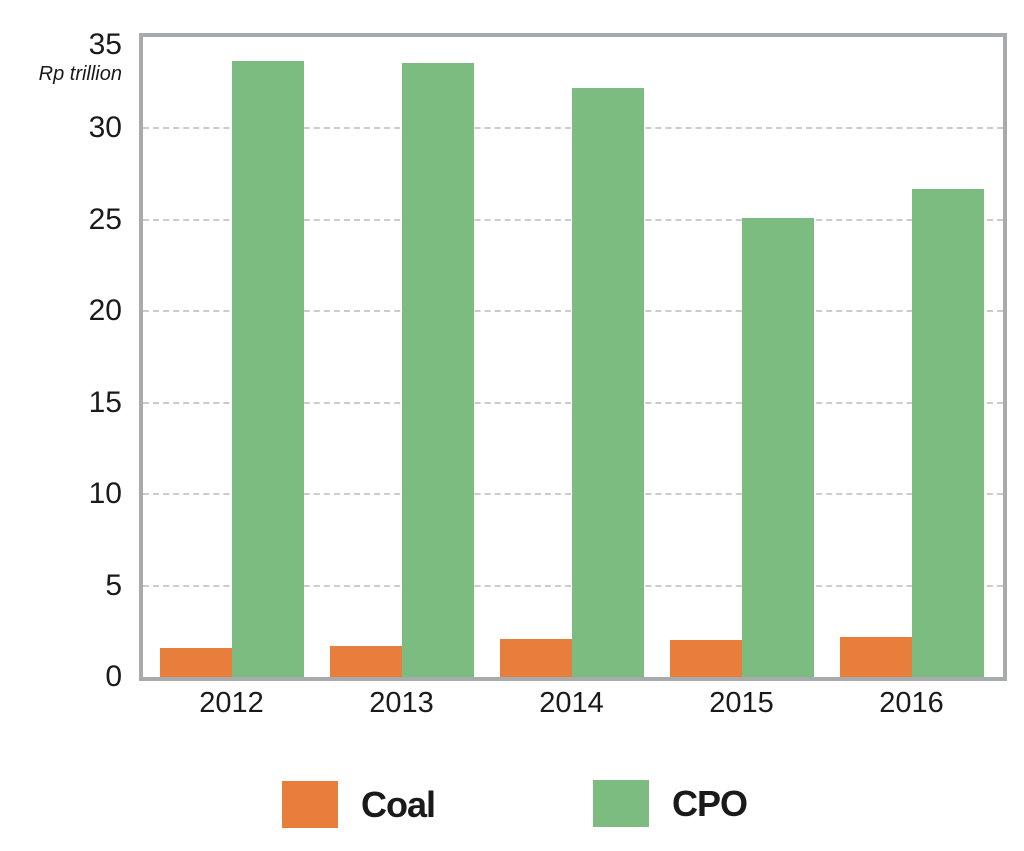 The height and width of the screenshot is (851, 1024). I want to click on y-tick-label-30: 30, so click(105, 128).